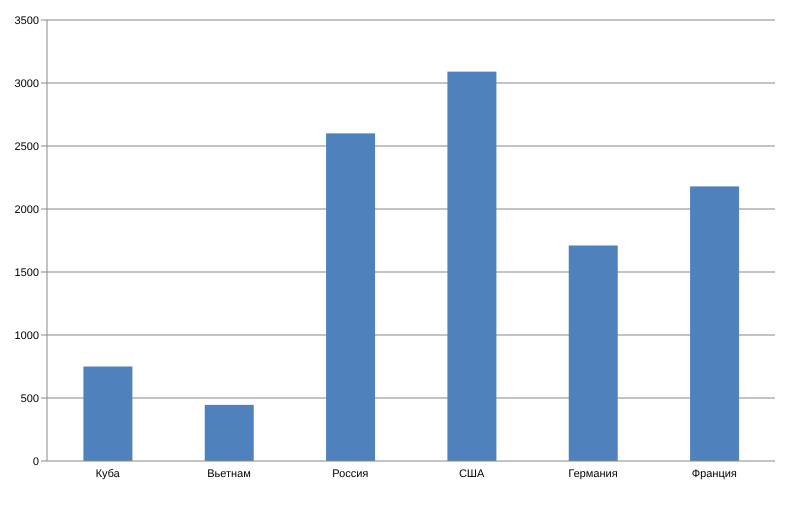  What do you see at coordinates (108, 474) in the screenshot?
I see `x-tick-label: Куба` at bounding box center [108, 474].